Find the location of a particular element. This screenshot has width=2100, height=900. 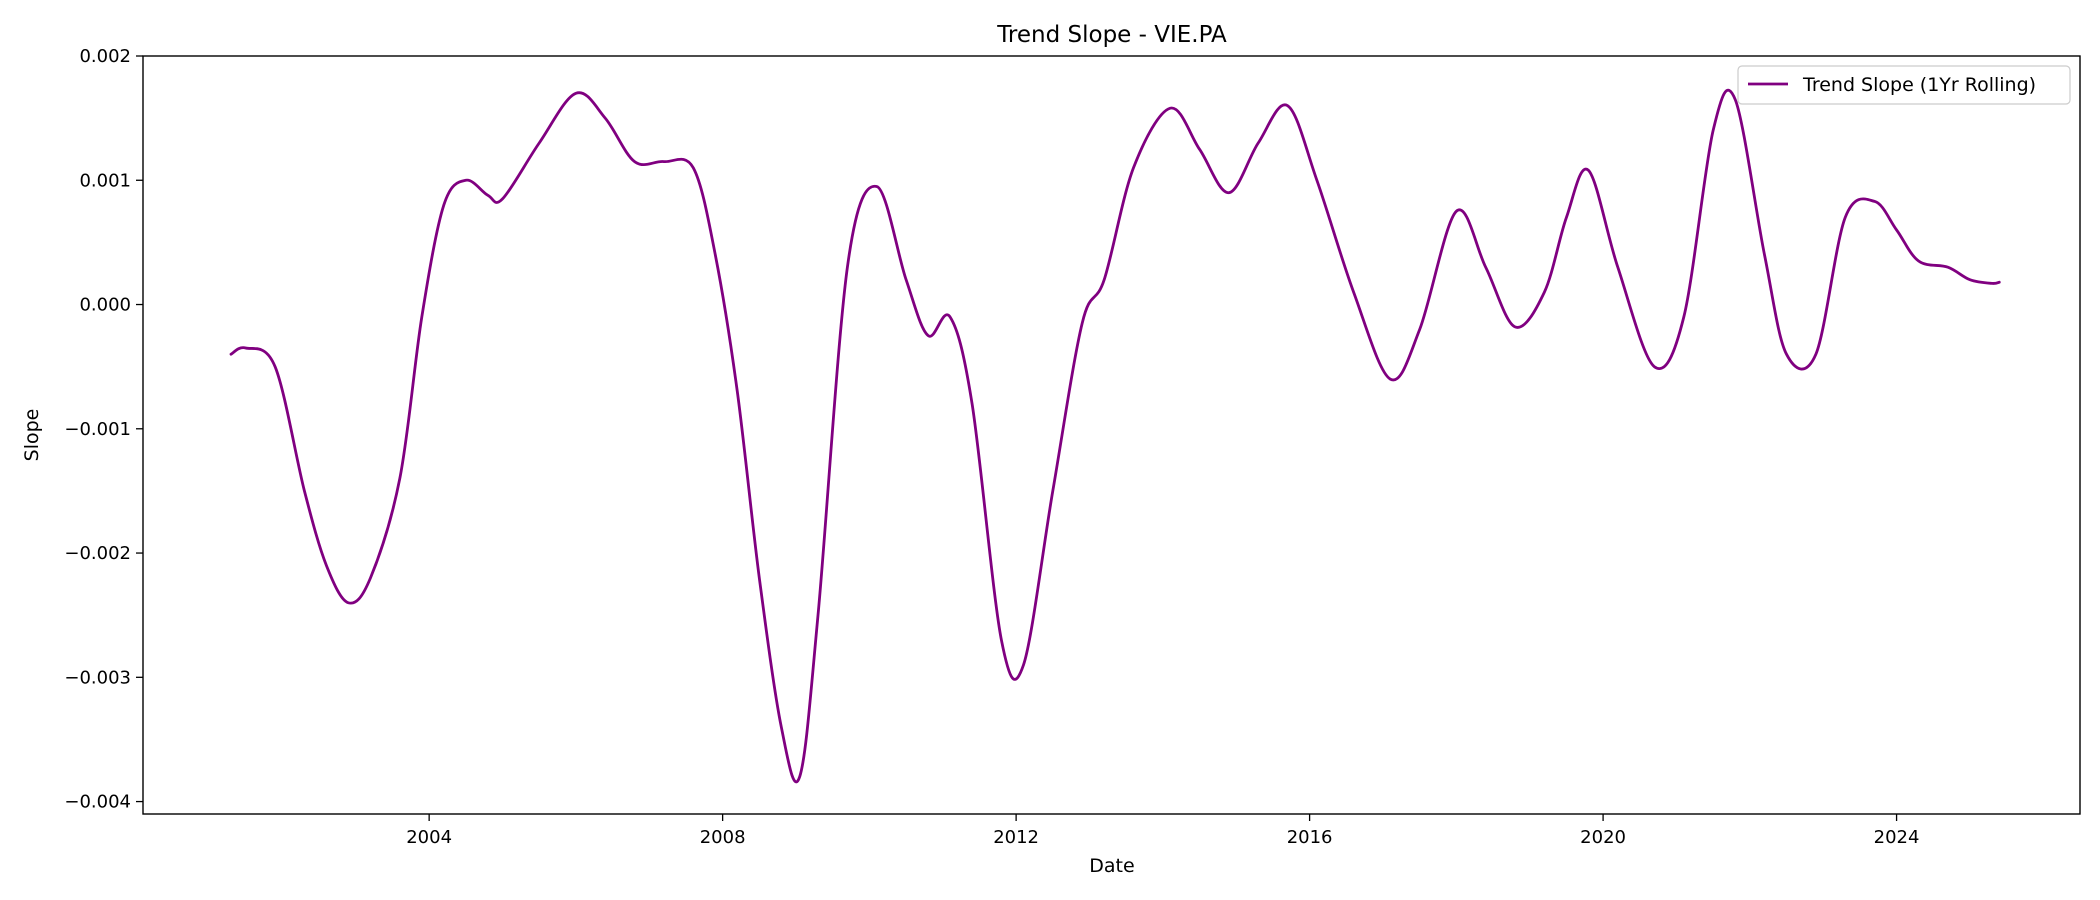

x-tick-label: 2012 is located at coordinates (1016, 837).